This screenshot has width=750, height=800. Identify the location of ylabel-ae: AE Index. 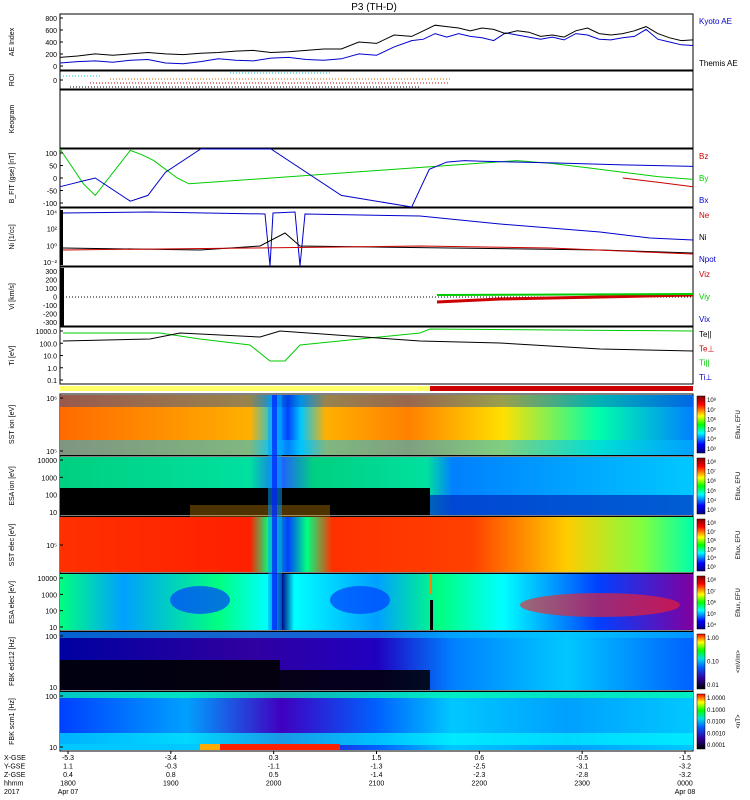
(12, 41).